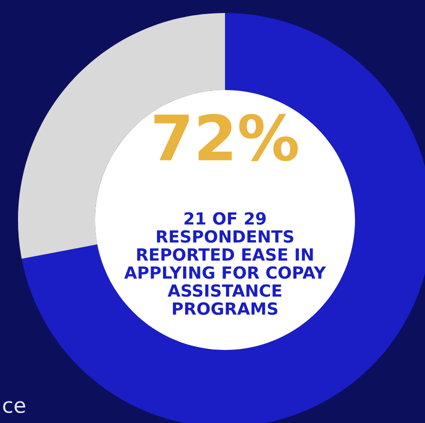  What do you see at coordinates (14, 407) in the screenshot?
I see `text: ce` at bounding box center [14, 407].